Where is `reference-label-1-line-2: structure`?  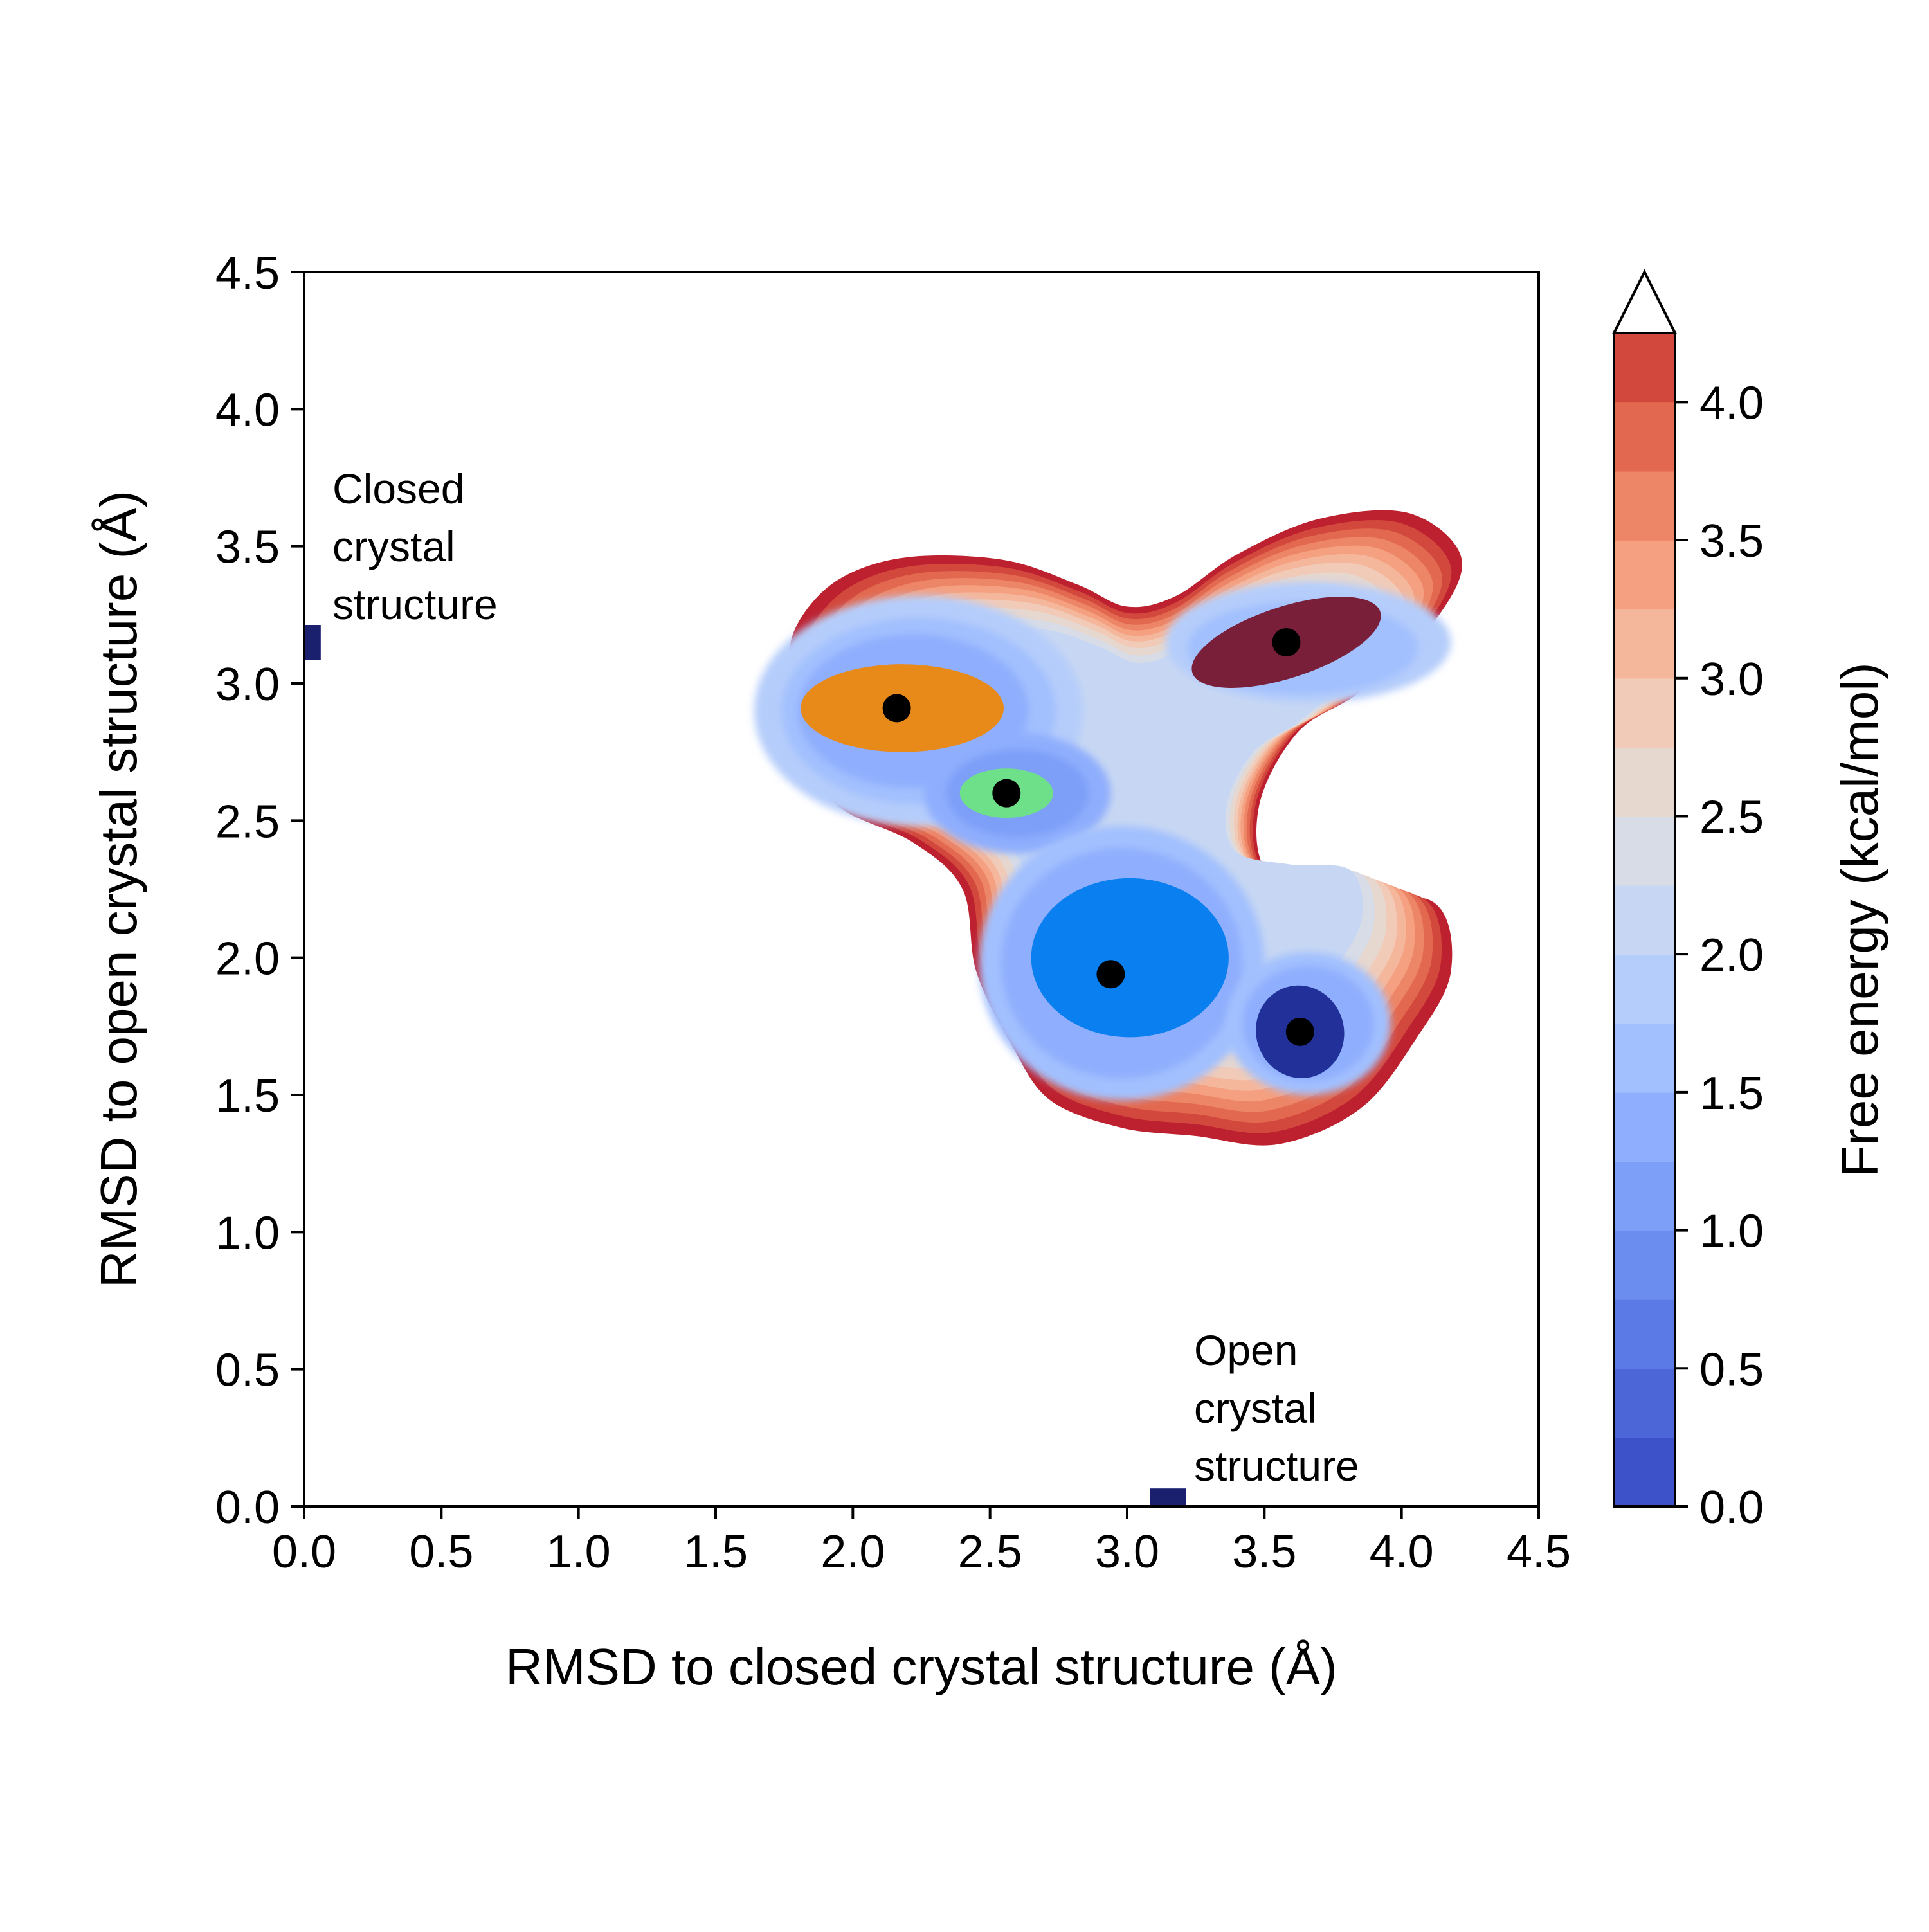
reference-label-1-line-2: structure is located at coordinates (1276, 1466).